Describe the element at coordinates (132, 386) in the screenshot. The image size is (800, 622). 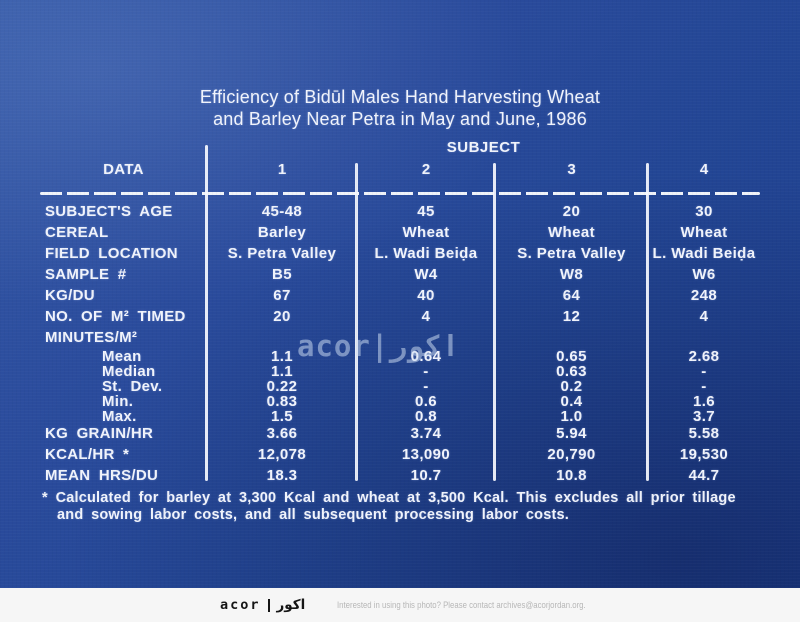
I see `row-label: St. Dev.` at that location.